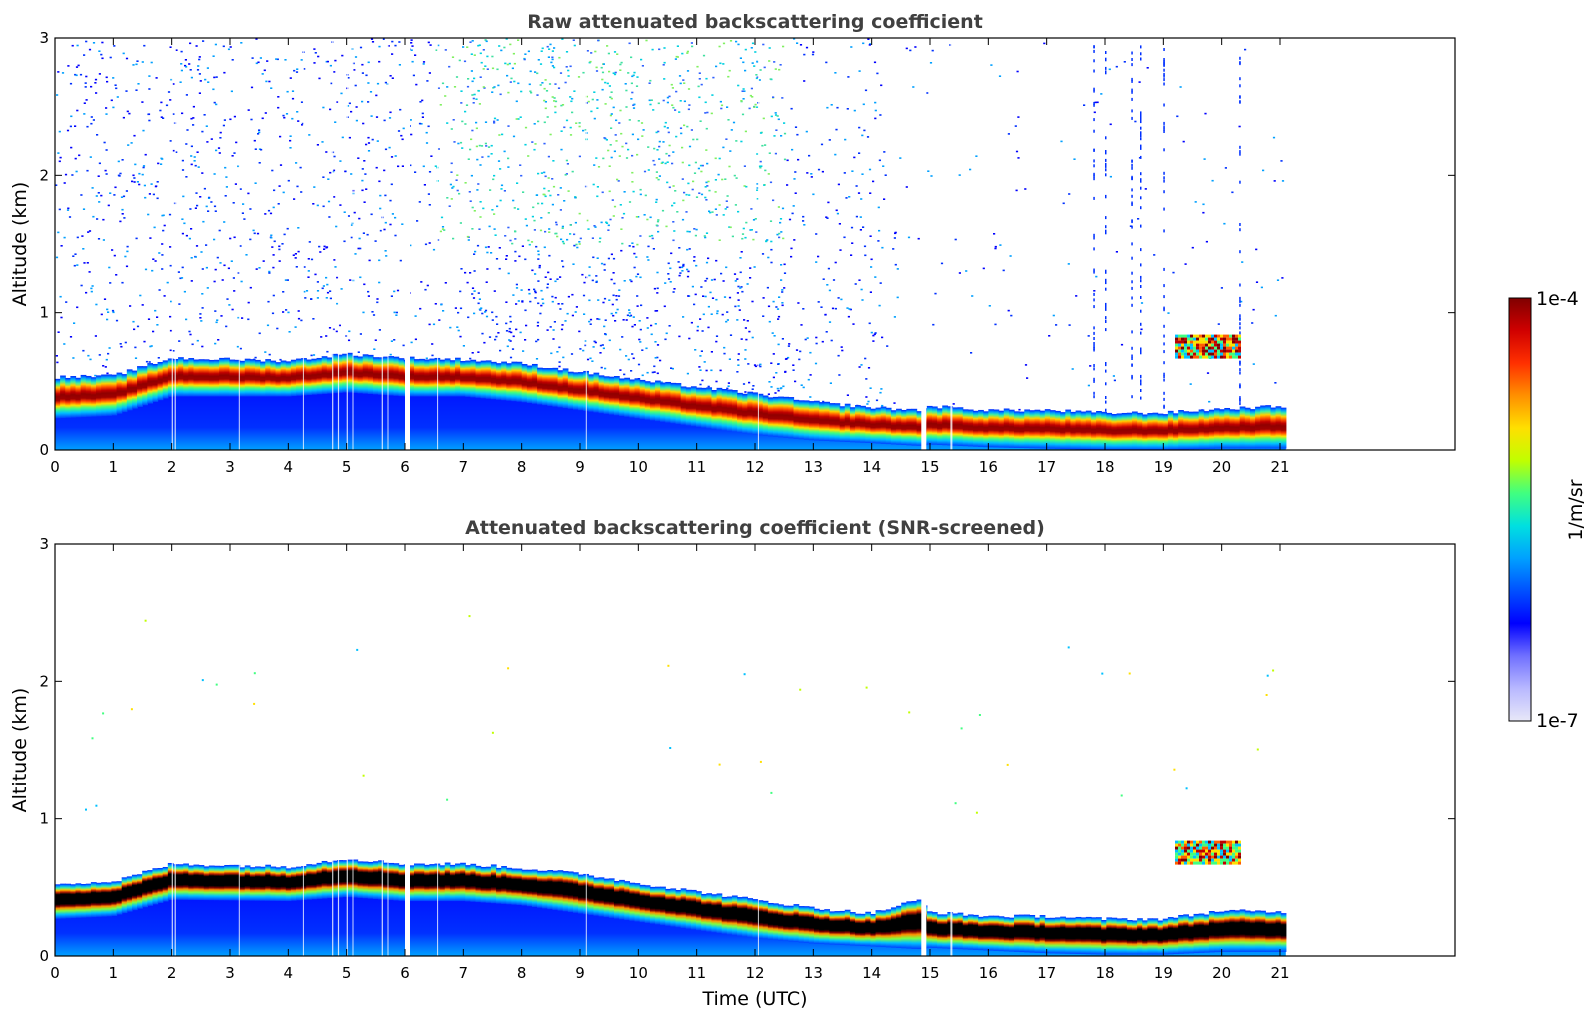 Image resolution: width=1595 pixels, height=1020 pixels. What do you see at coordinates (813, 973) in the screenshot?
I see `x-tick-label: 13` at bounding box center [813, 973].